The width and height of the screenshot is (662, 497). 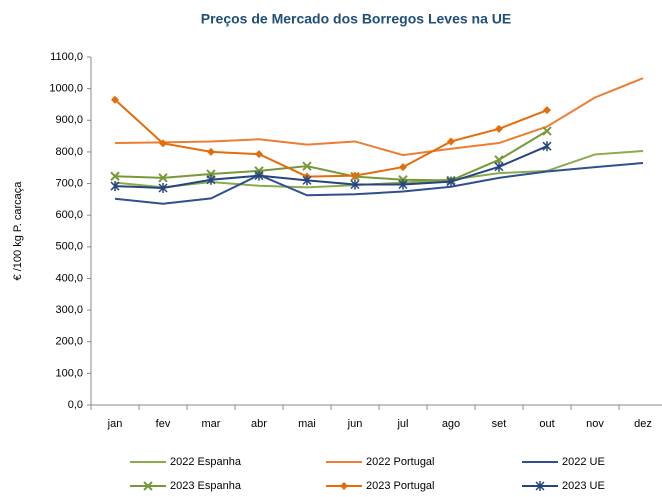 I want to click on x-tick-label: dez, so click(x=643, y=424).